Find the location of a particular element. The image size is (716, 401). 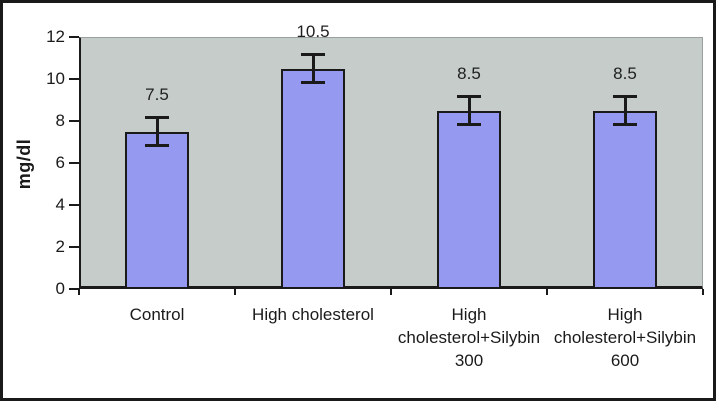

value-label: 7.5 is located at coordinates (157, 94).